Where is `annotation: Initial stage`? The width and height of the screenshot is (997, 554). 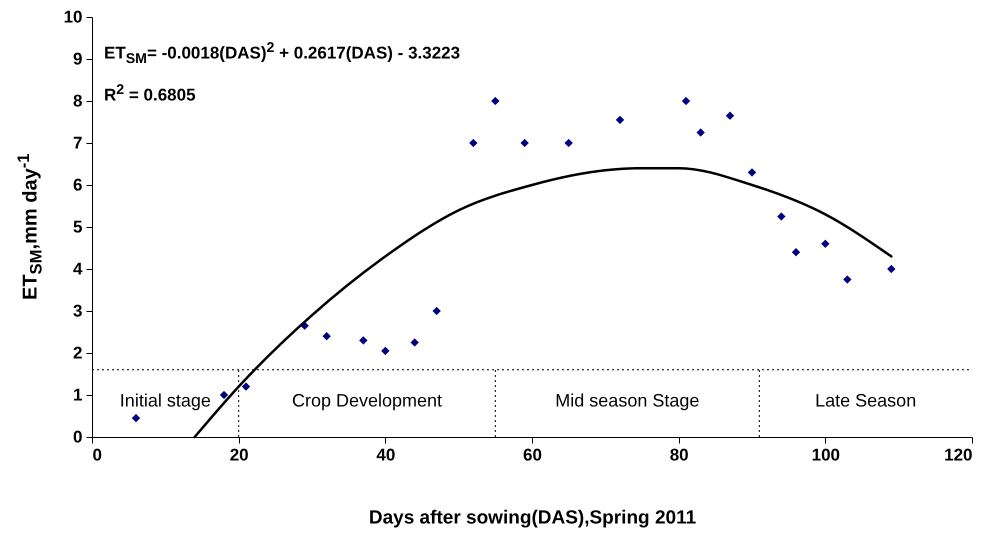
annotation: Initial stage is located at coordinates (165, 400).